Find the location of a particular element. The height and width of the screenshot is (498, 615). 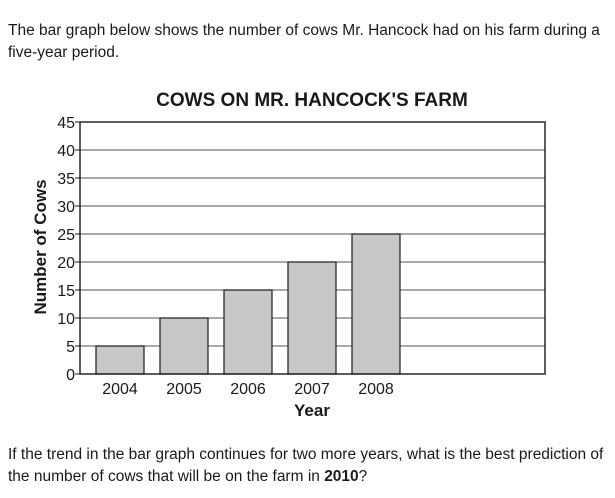

bar-2004 is located at coordinates (120, 360).